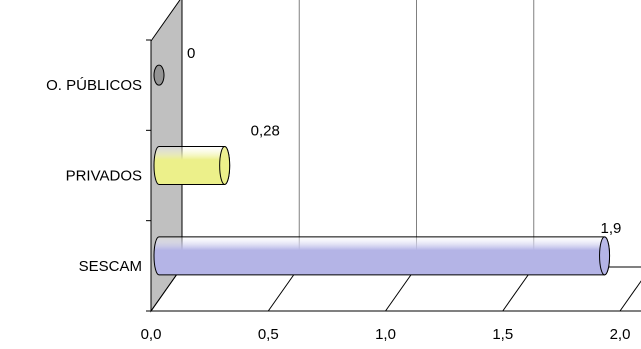 This screenshot has height=349, width=641. I want to click on x-tick-label: 0,0, so click(151, 334).